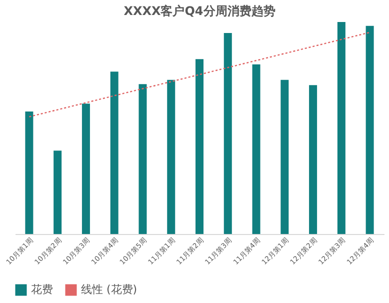 This screenshot has width=389, height=303. What do you see at coordinates (109, 289) in the screenshot?
I see `legend-label: 线性 (花费)` at bounding box center [109, 289].